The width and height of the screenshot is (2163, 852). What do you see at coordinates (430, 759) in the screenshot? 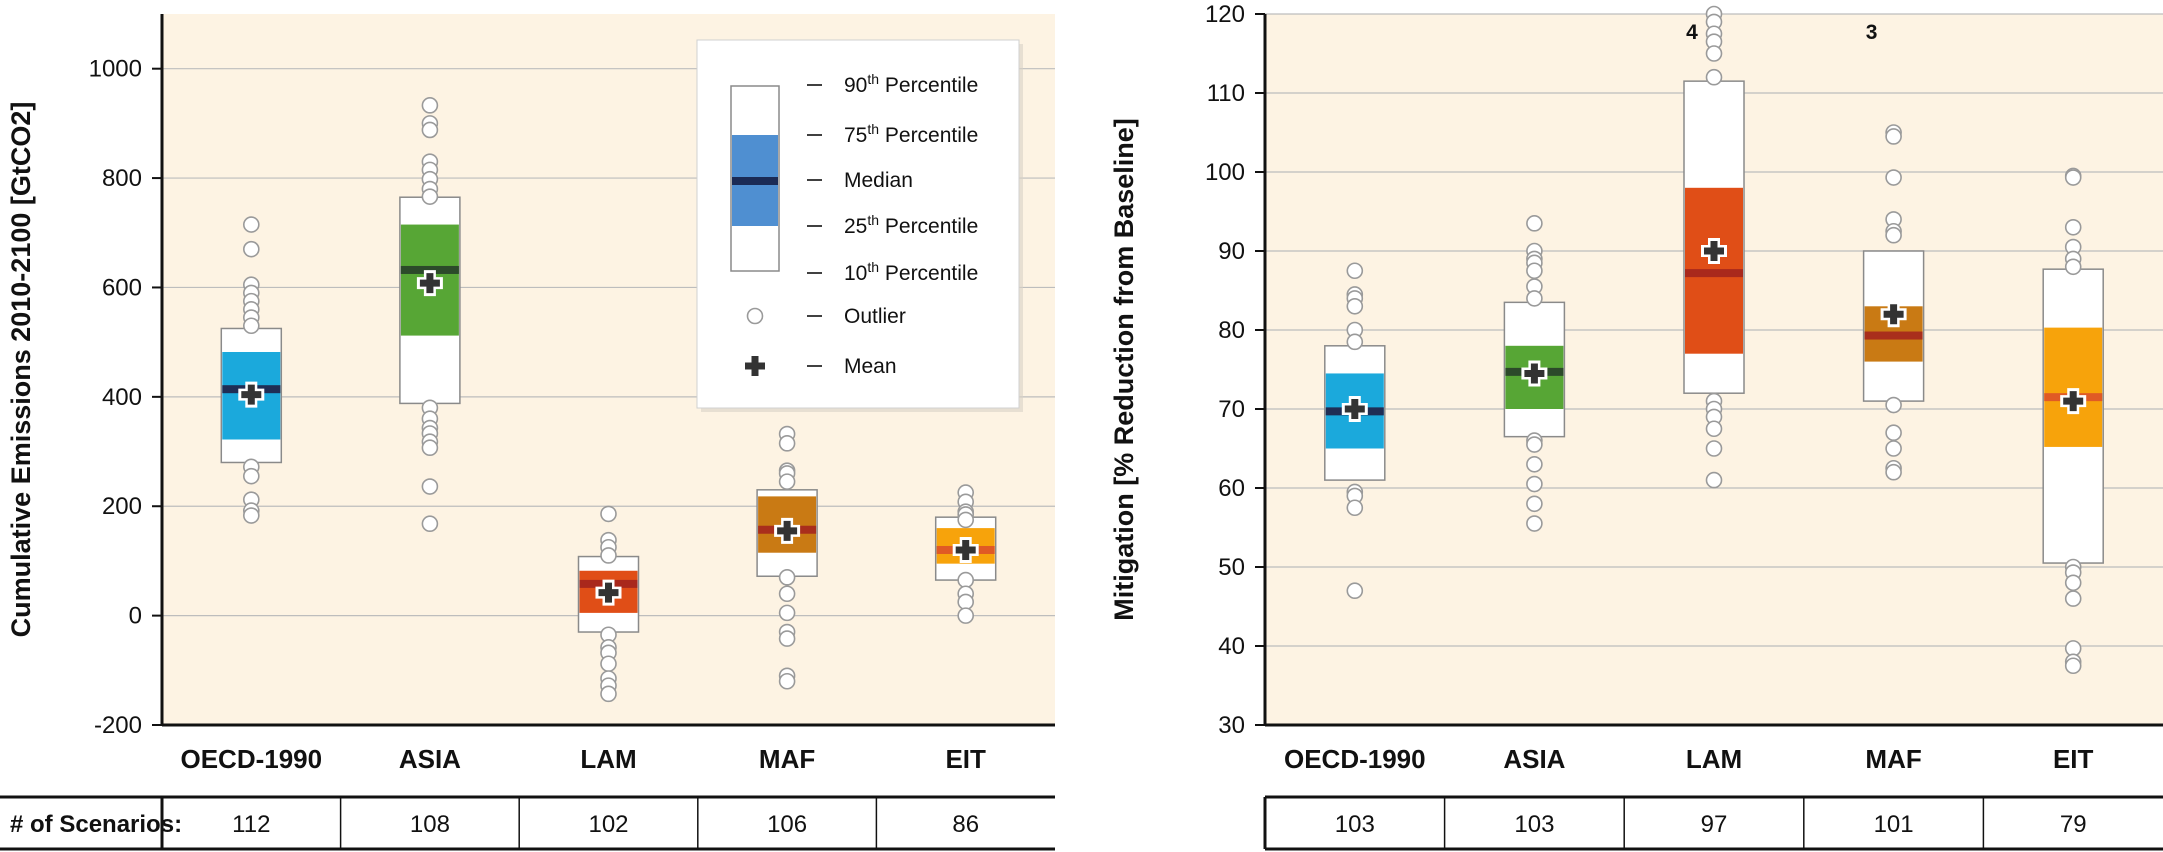
I see `x-category-label: ASIA` at bounding box center [430, 759].